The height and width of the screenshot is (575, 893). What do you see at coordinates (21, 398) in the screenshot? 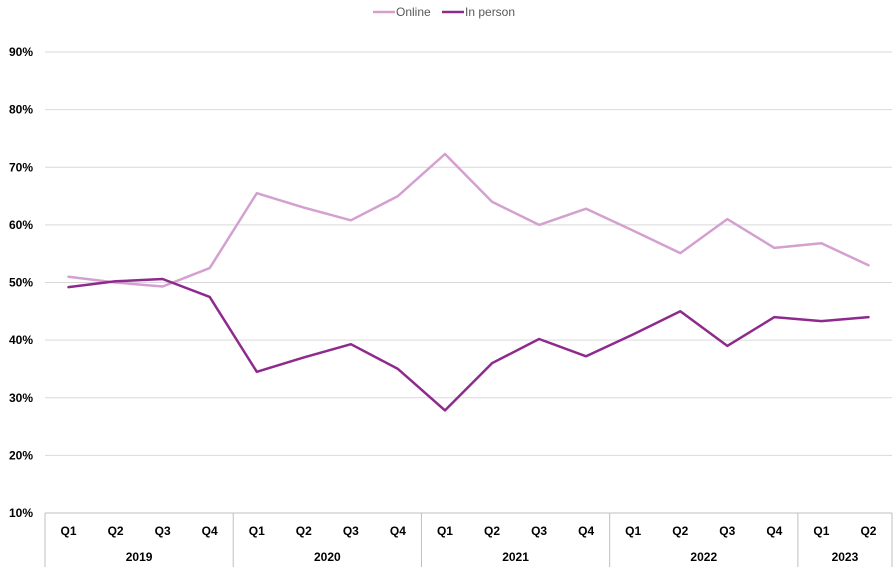
I see `y-tick-label: 30%` at bounding box center [21, 398].